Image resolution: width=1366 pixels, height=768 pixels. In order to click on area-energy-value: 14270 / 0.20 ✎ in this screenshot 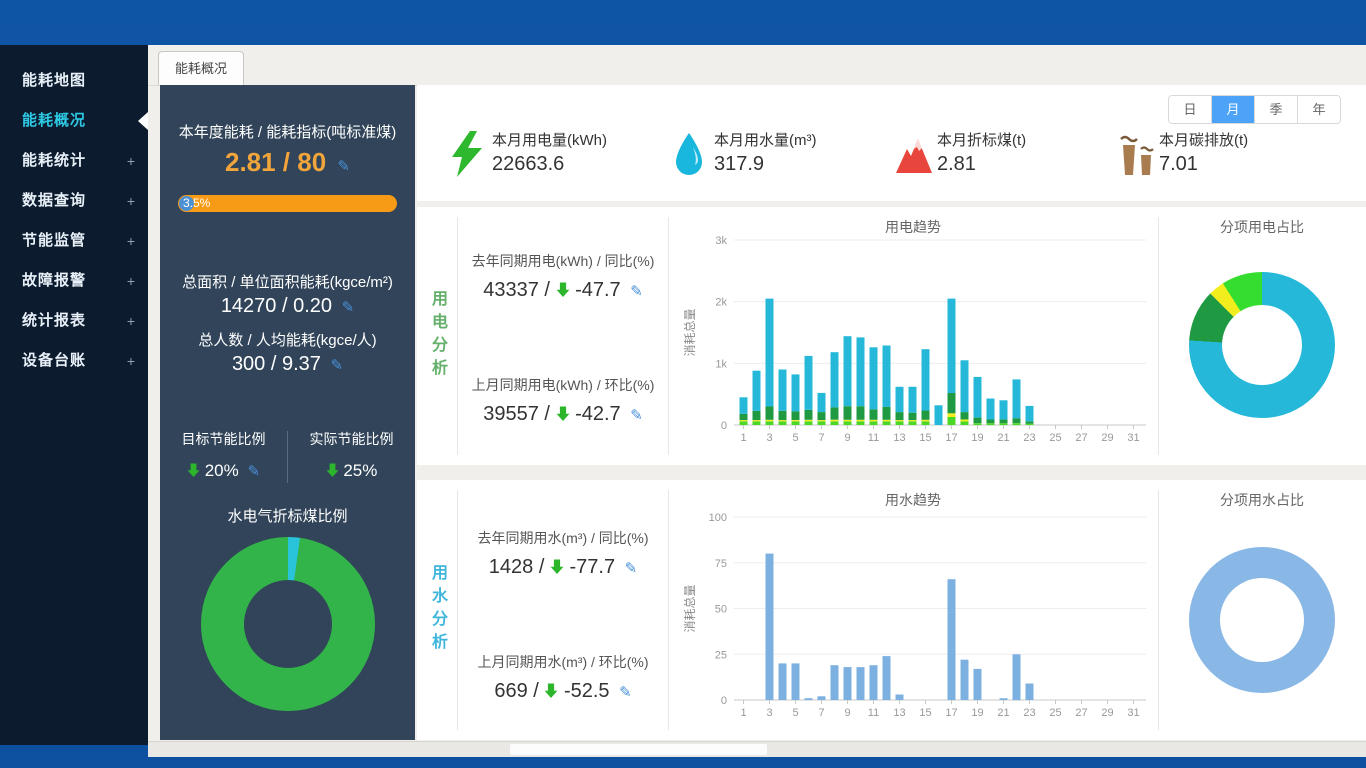, I will do `click(287, 306)`.